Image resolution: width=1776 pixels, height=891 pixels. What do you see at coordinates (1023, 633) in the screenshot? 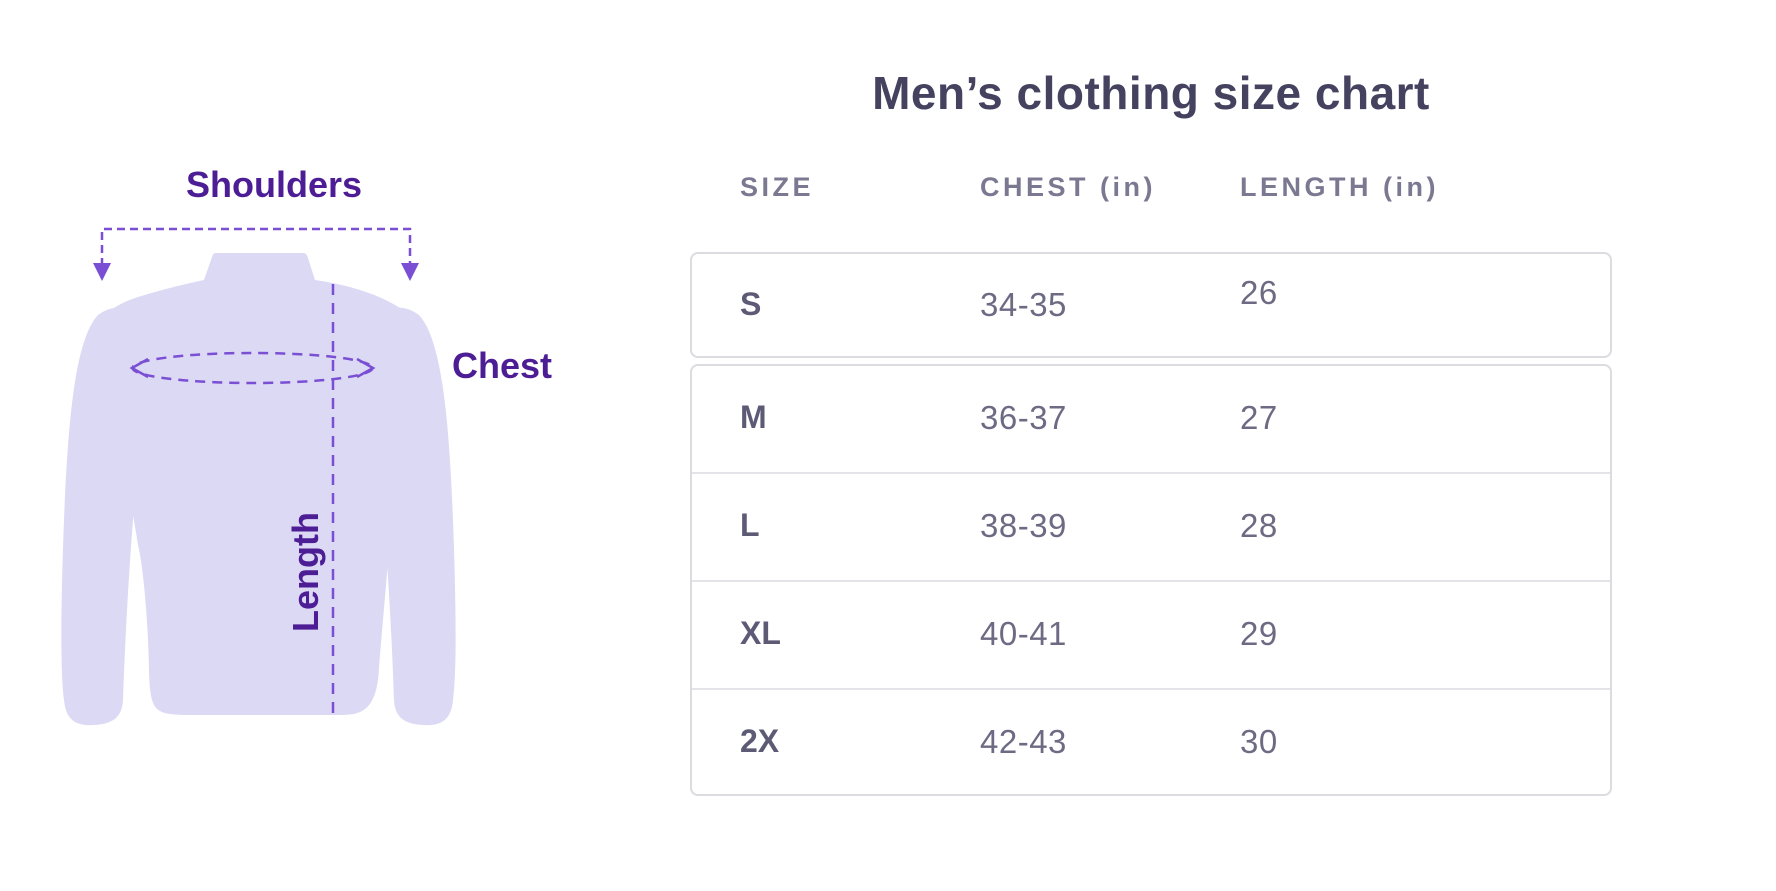
I see `chest-cell: 40-41` at bounding box center [1023, 633].